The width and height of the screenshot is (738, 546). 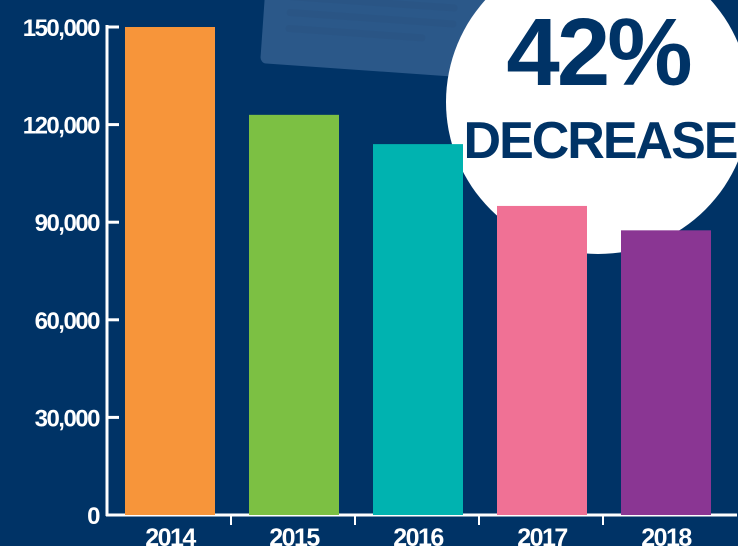 I want to click on y-tick-label: 150,000, so click(x=61, y=28).